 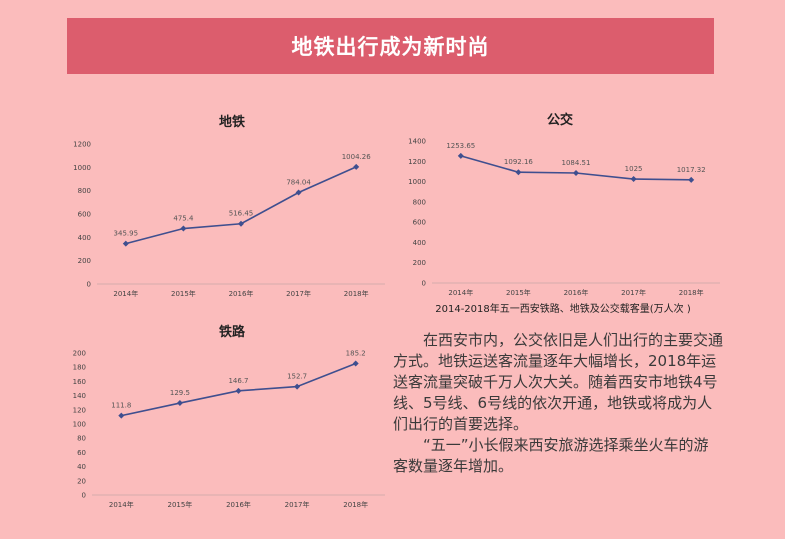 I want to click on y-tick-label: 180, so click(x=79, y=368).